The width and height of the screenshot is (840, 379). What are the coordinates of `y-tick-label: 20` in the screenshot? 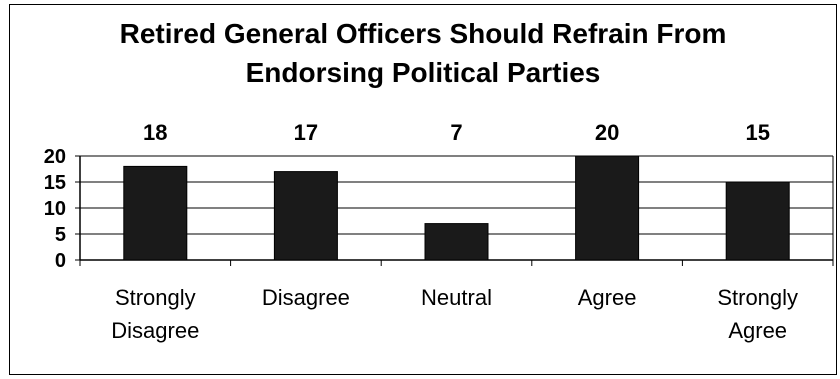 It's located at (55, 157).